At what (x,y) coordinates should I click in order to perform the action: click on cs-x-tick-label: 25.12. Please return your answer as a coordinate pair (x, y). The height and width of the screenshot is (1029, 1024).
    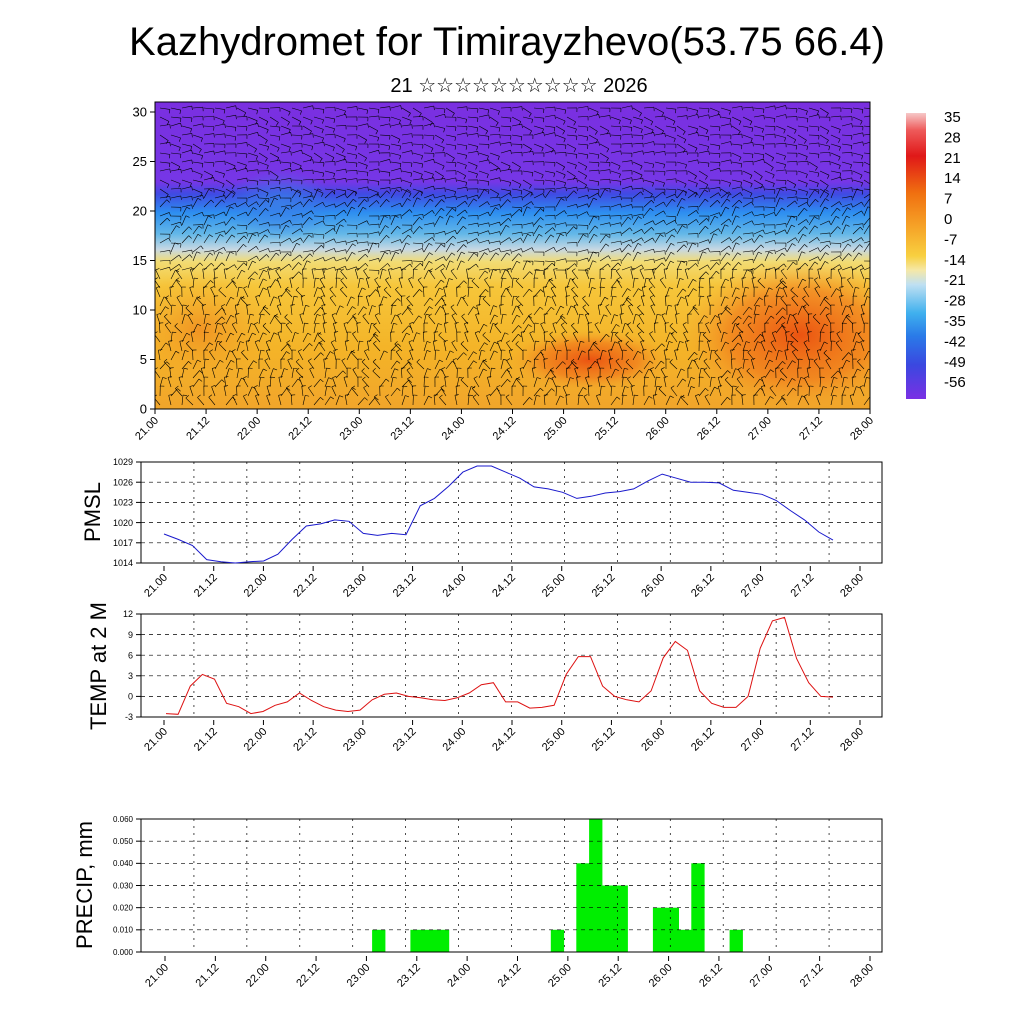
    Looking at the image, I should click on (607, 429).